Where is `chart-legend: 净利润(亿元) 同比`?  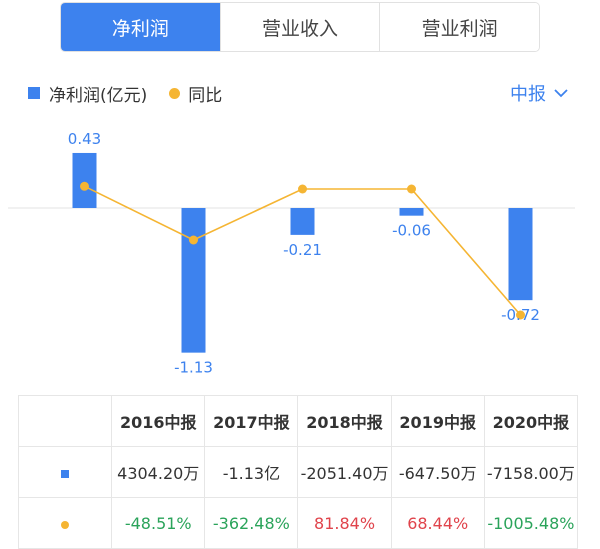 chart-legend: 净利润(亿元) 同比 is located at coordinates (125, 93).